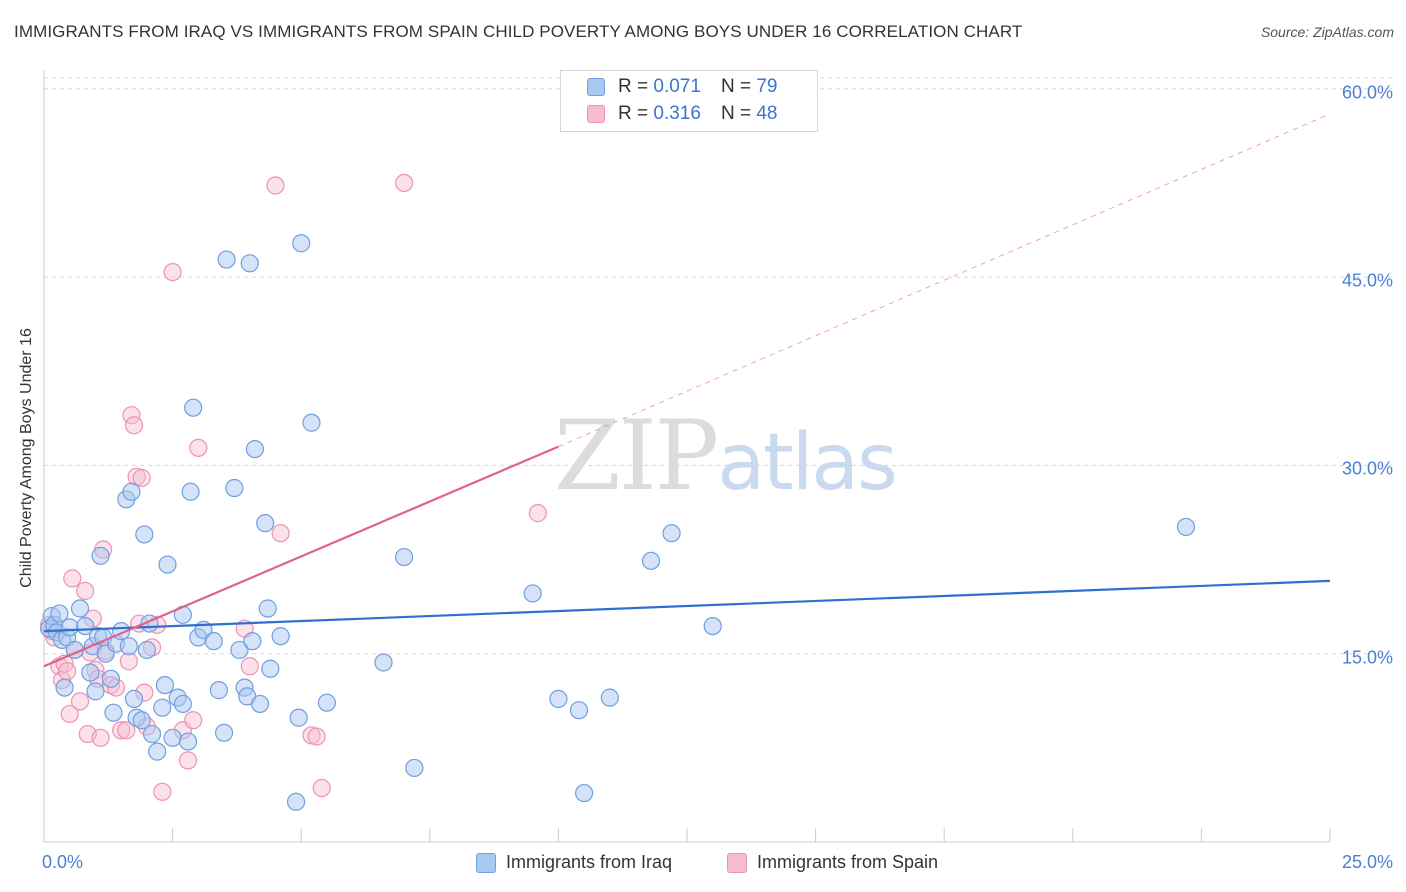 This screenshot has width=1406, height=892. I want to click on legend-r-value-iraq: 0.071, so click(677, 86).